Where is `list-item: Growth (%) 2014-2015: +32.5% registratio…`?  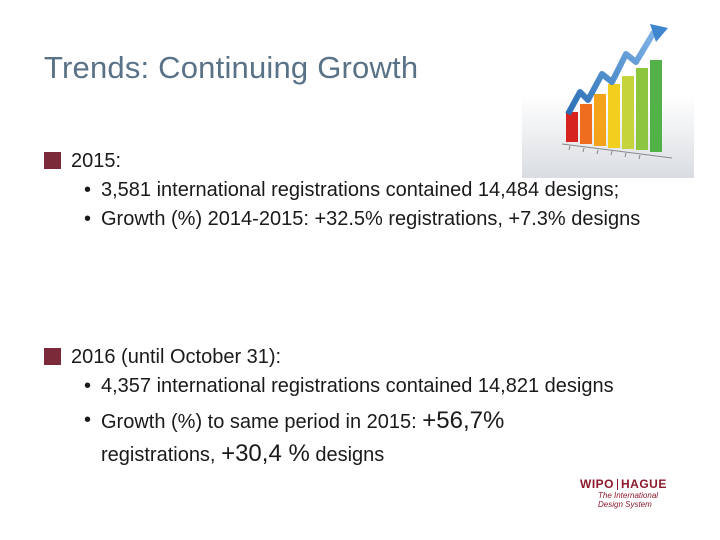 list-item: Growth (%) 2014-2015: +32.5% registratio… is located at coordinates (352, 219).